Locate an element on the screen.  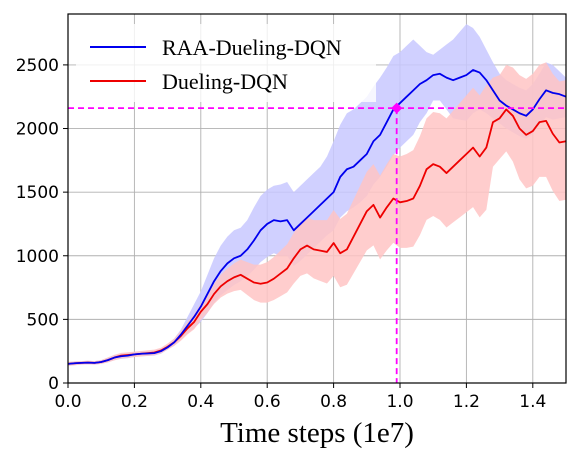
legend-label-dueling-dqn: Dueling-DQN is located at coordinates (225, 81).